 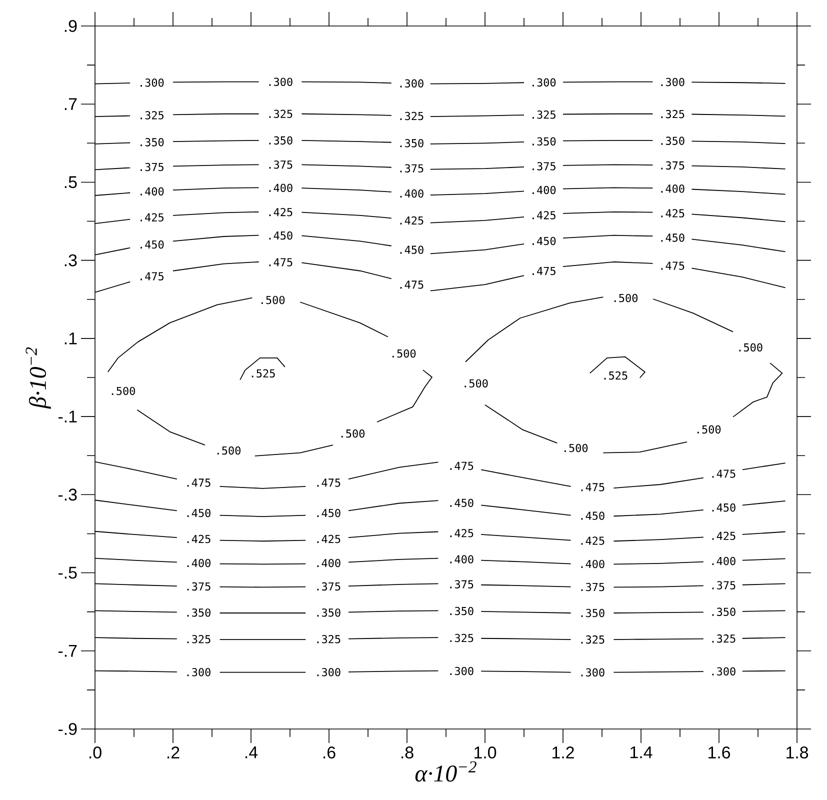 What do you see at coordinates (70, 104) in the screenshot?
I see `y-tick-label: .7` at bounding box center [70, 104].